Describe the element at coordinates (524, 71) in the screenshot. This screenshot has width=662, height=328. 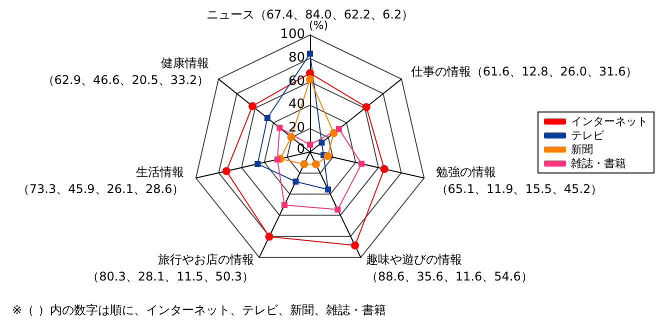
I see `spoke-label: 仕事の情報（61.6、12.8、26.0、31.6）` at that location.